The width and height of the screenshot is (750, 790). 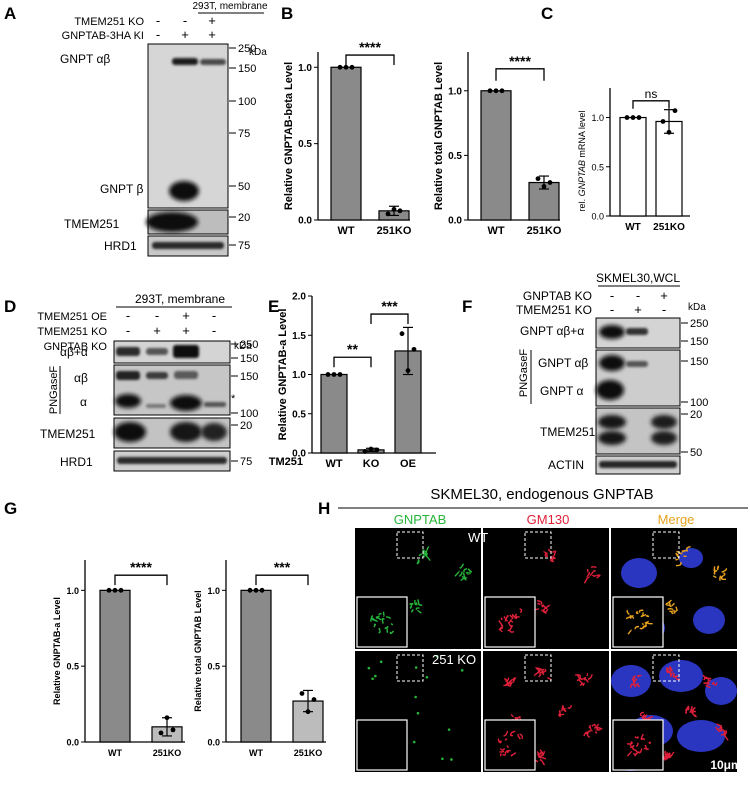 I want to click on panel-label-g: G, so click(x=10, y=508).